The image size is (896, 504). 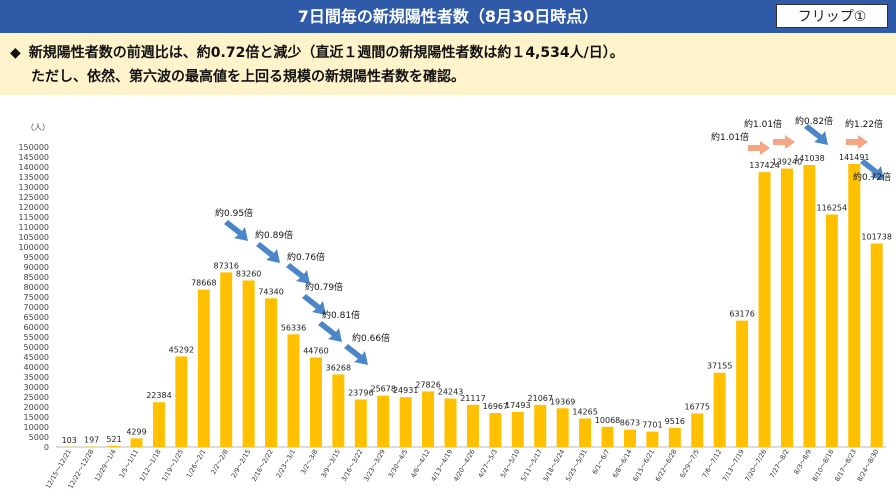 I want to click on y-tick-label: 35000, so click(x=36, y=377).